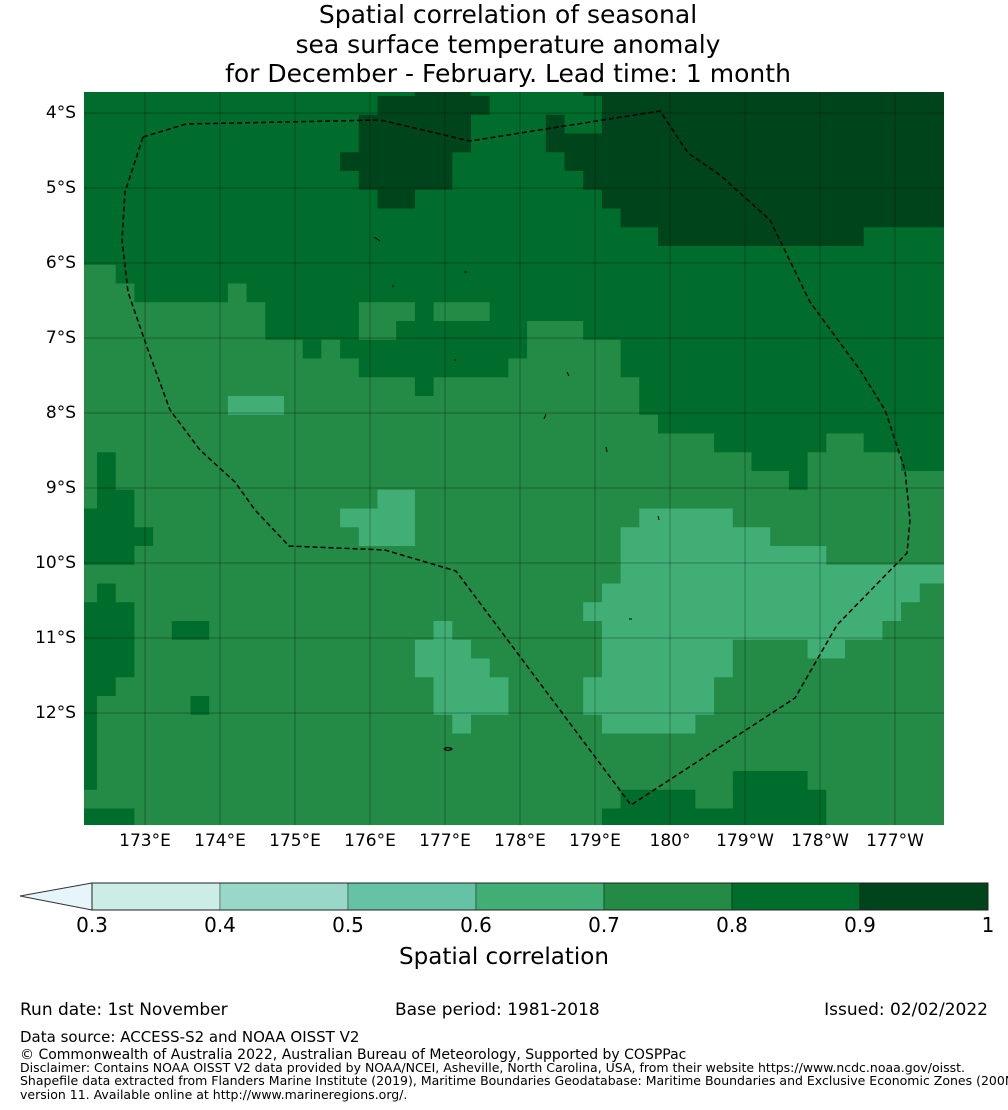 The image size is (1008, 1110). What do you see at coordinates (860, 925) in the screenshot?
I see `colorbar-tick-label: 0.9` at bounding box center [860, 925].